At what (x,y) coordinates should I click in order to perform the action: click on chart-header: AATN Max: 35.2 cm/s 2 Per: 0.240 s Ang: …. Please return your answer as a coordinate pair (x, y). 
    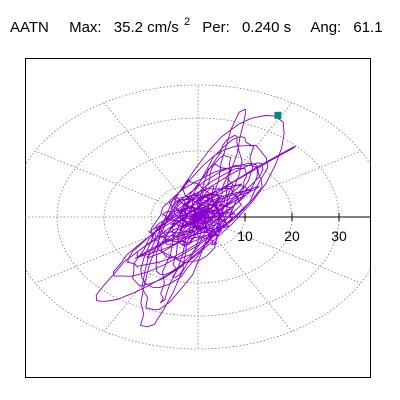
    Looking at the image, I should click on (196, 28).